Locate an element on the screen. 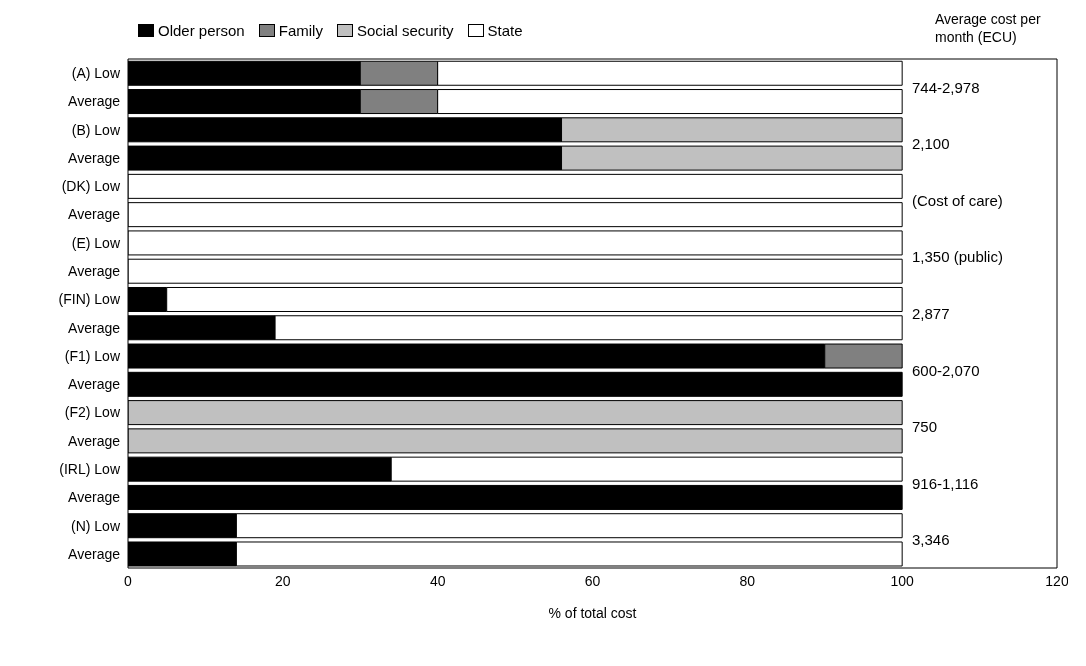  y-tick-label: (N) Low is located at coordinates (95, 525).